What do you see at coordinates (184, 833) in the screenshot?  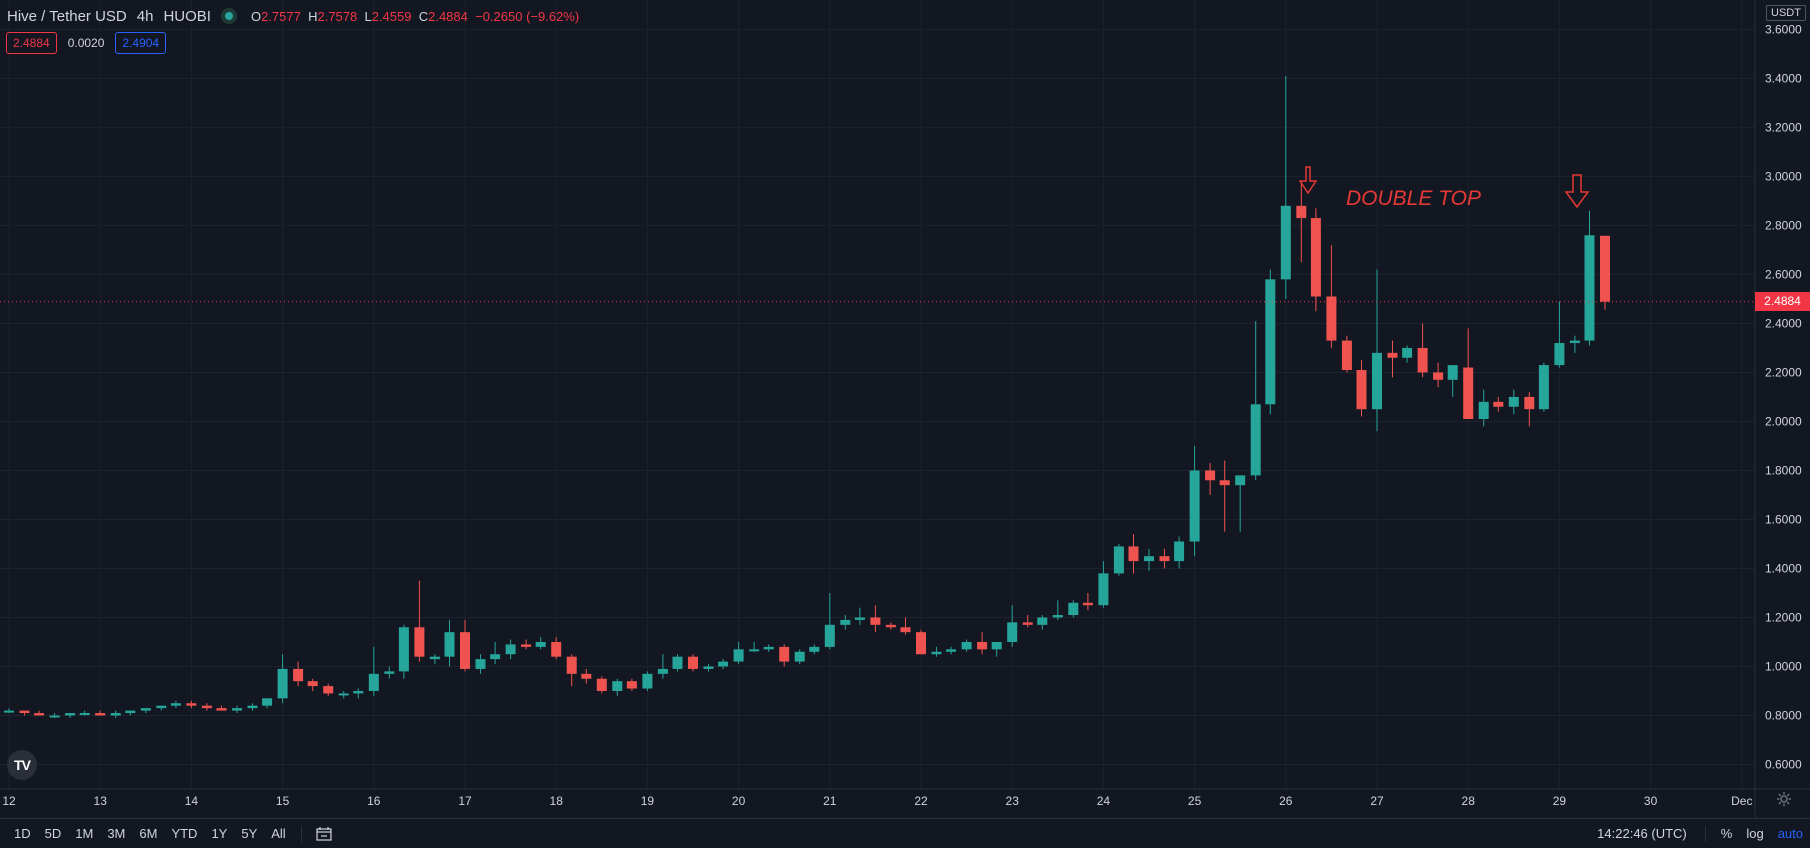 I see `range-button-ytd: YTD` at bounding box center [184, 833].